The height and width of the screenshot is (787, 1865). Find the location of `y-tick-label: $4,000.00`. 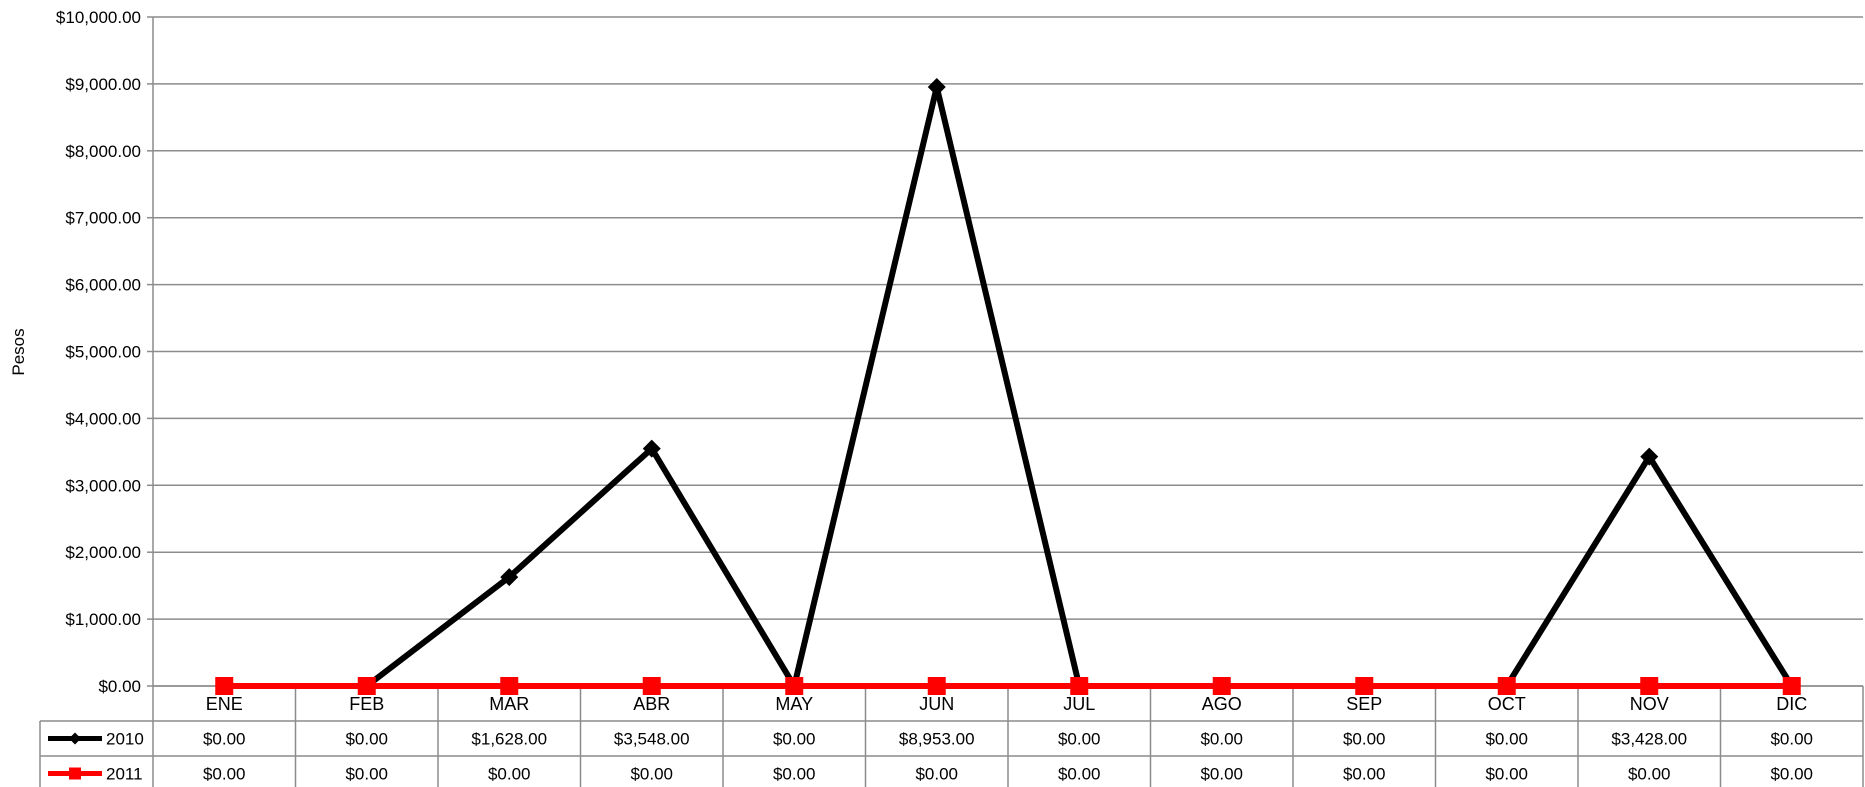

y-tick-label: $4,000.00 is located at coordinates (103, 418).